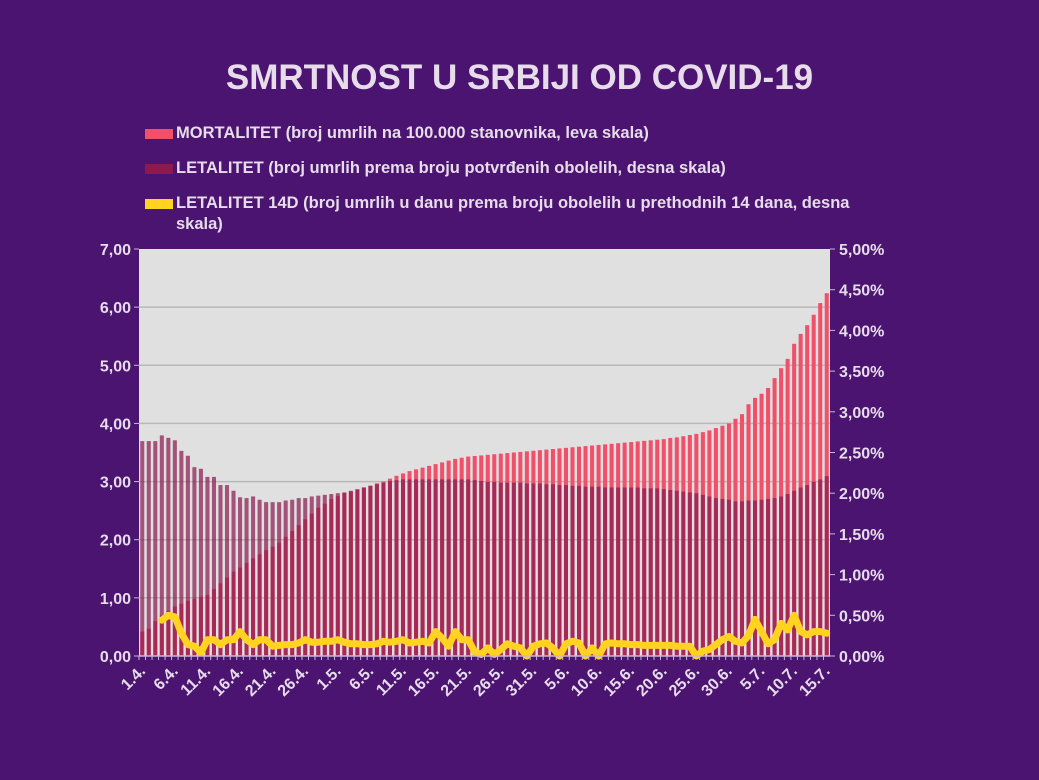 The width and height of the screenshot is (1039, 780). Describe the element at coordinates (159, 169) in the screenshot. I see `legend-swatch-letalitet` at that location.